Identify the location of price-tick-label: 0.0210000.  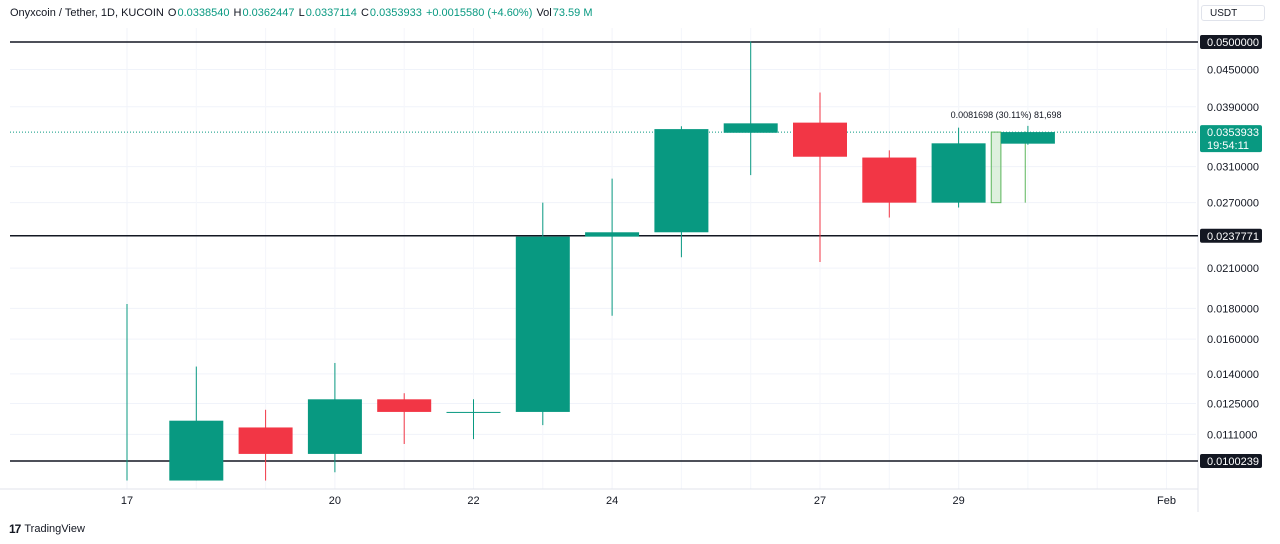
(1233, 269).